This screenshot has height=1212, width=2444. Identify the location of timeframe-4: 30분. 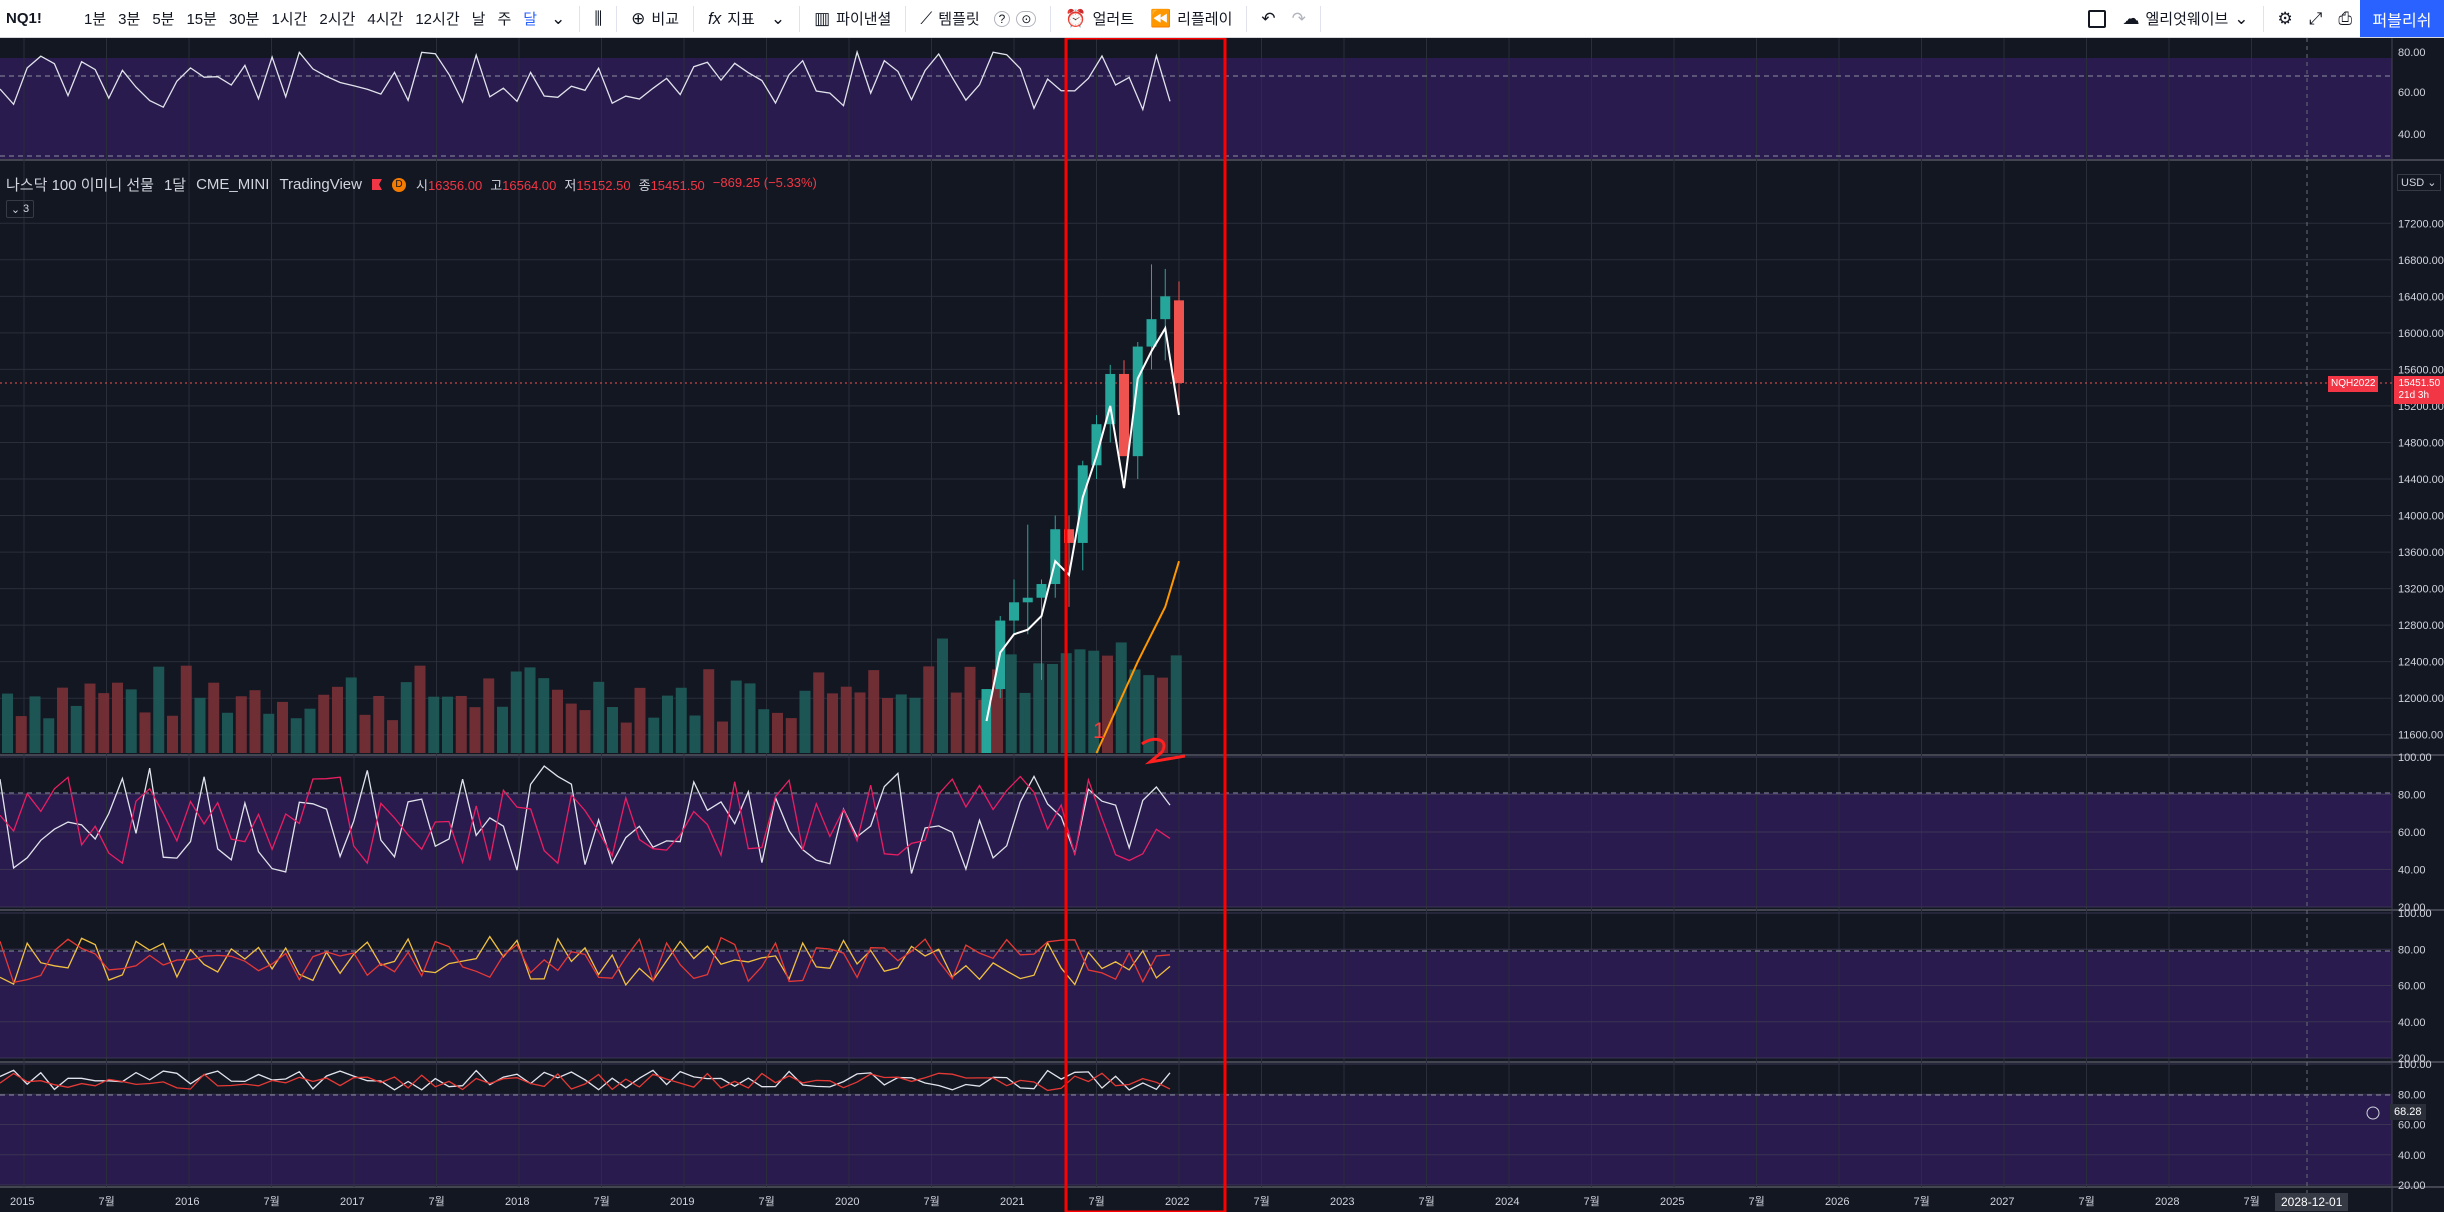
(244, 19).